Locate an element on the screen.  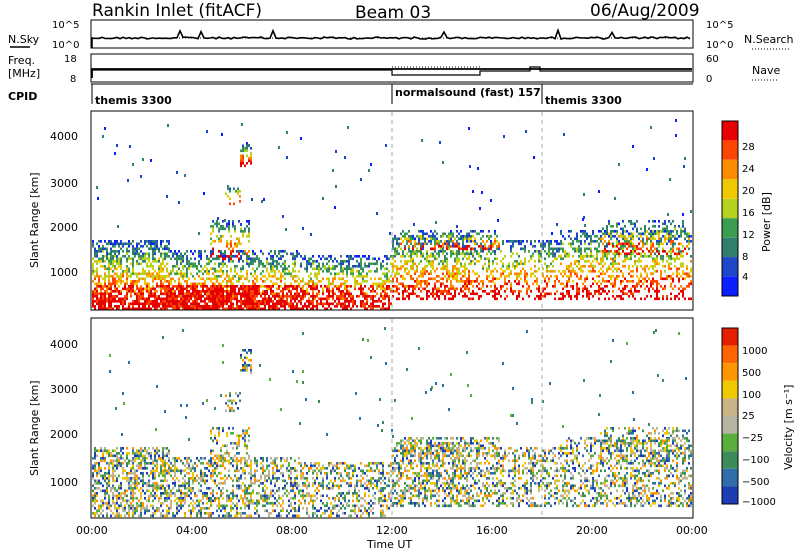
cpid-segment-2: normalsound (fast) 157 is located at coordinates (468, 92).